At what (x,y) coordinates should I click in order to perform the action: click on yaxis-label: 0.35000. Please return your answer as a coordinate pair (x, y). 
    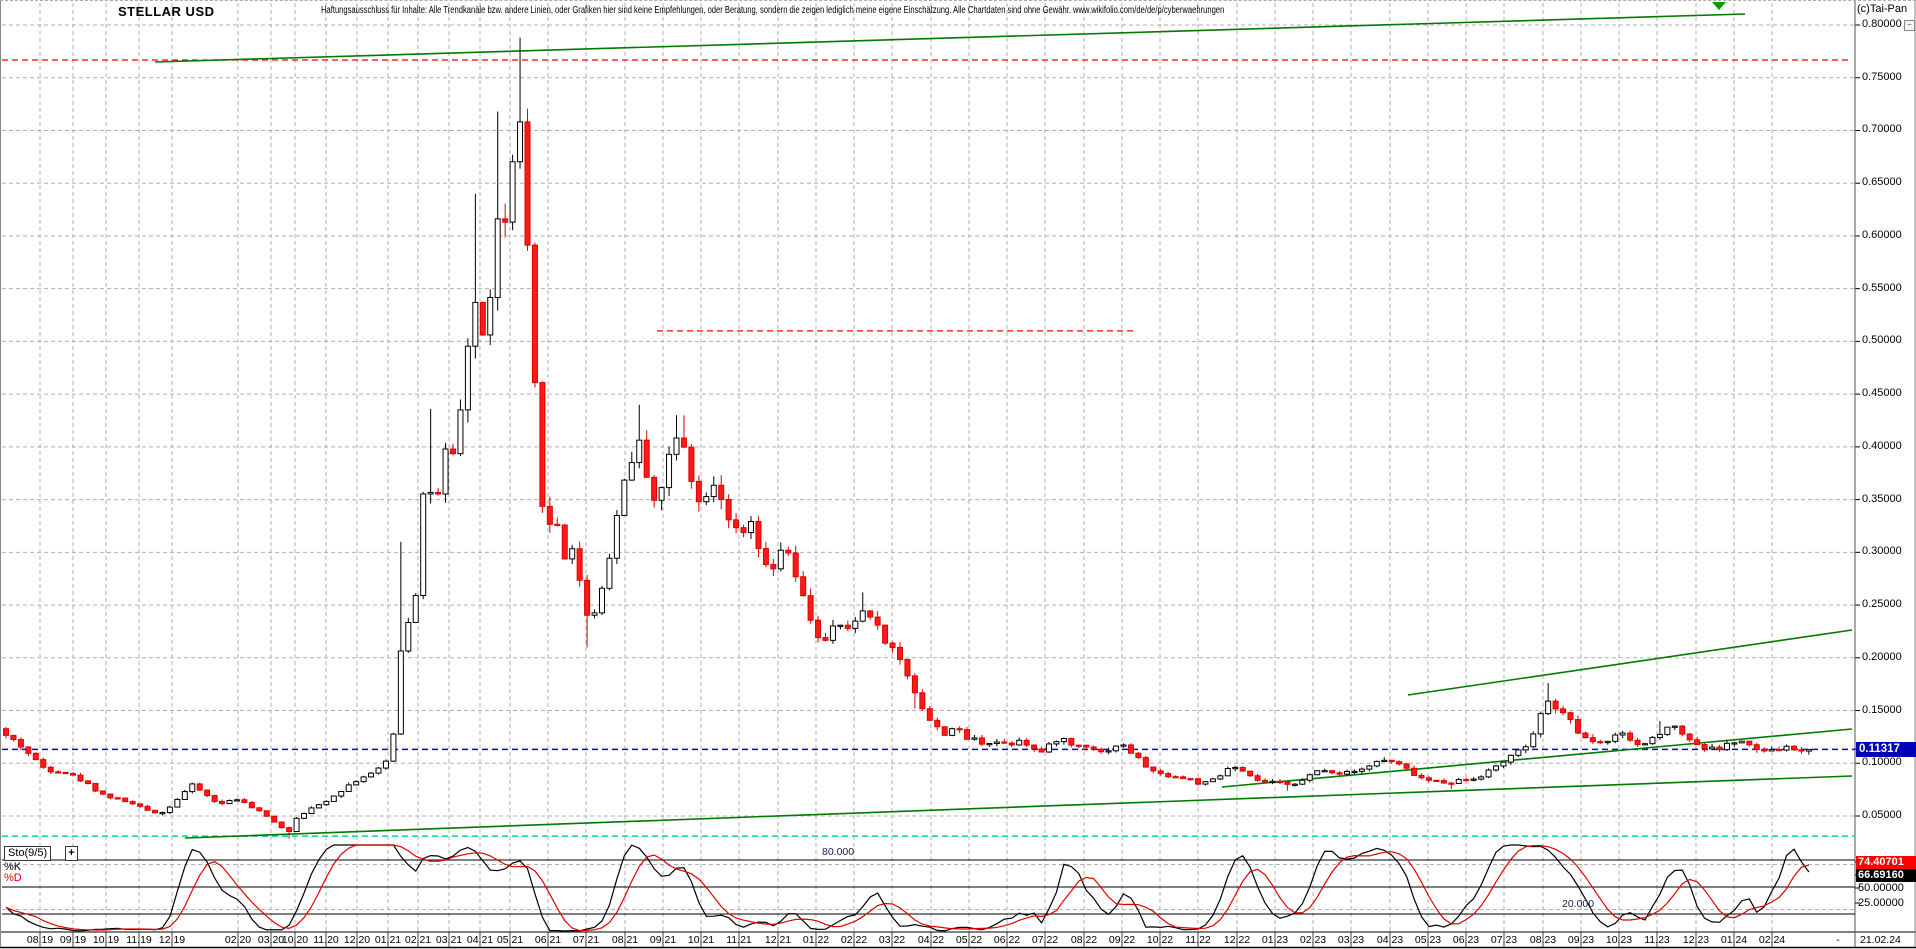
    Looking at the image, I should click on (1882, 498).